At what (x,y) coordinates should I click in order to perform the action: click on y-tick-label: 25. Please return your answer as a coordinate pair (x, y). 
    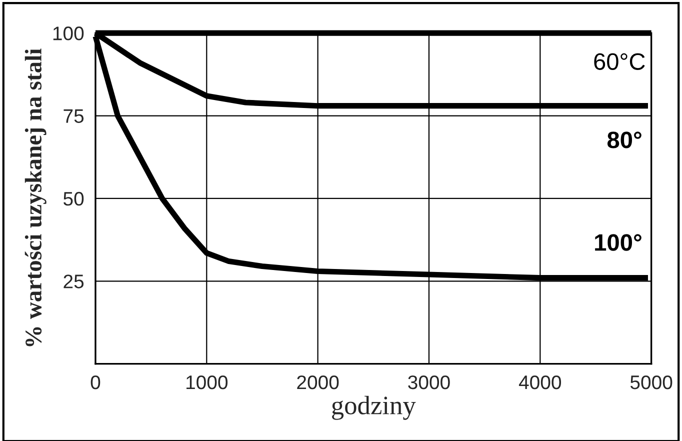
    Looking at the image, I should click on (74, 281).